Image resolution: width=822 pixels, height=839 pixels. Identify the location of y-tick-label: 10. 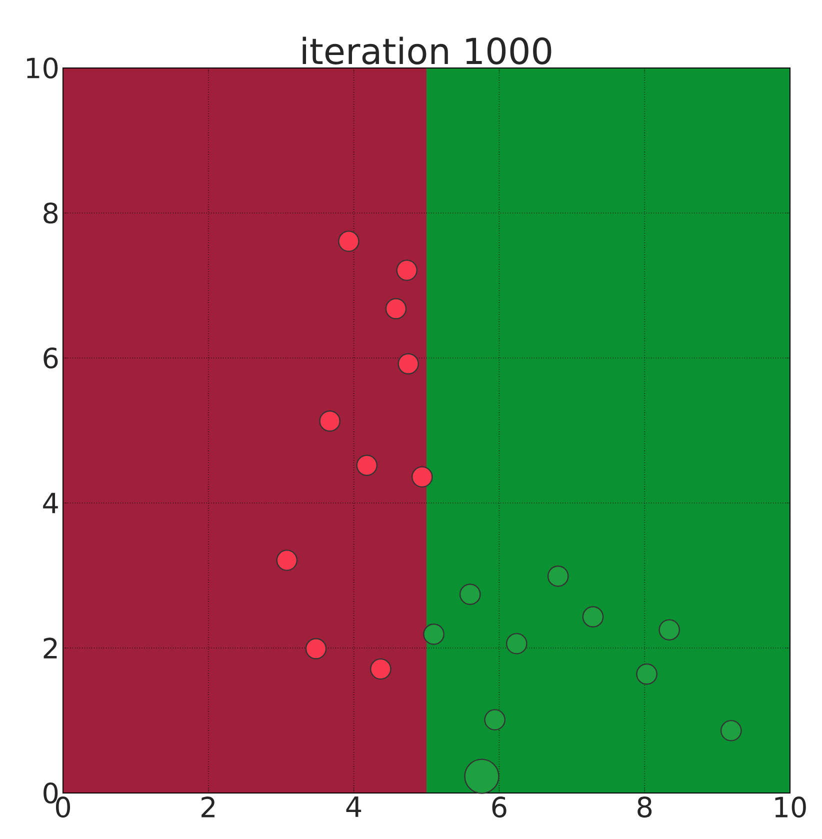
(42, 68).